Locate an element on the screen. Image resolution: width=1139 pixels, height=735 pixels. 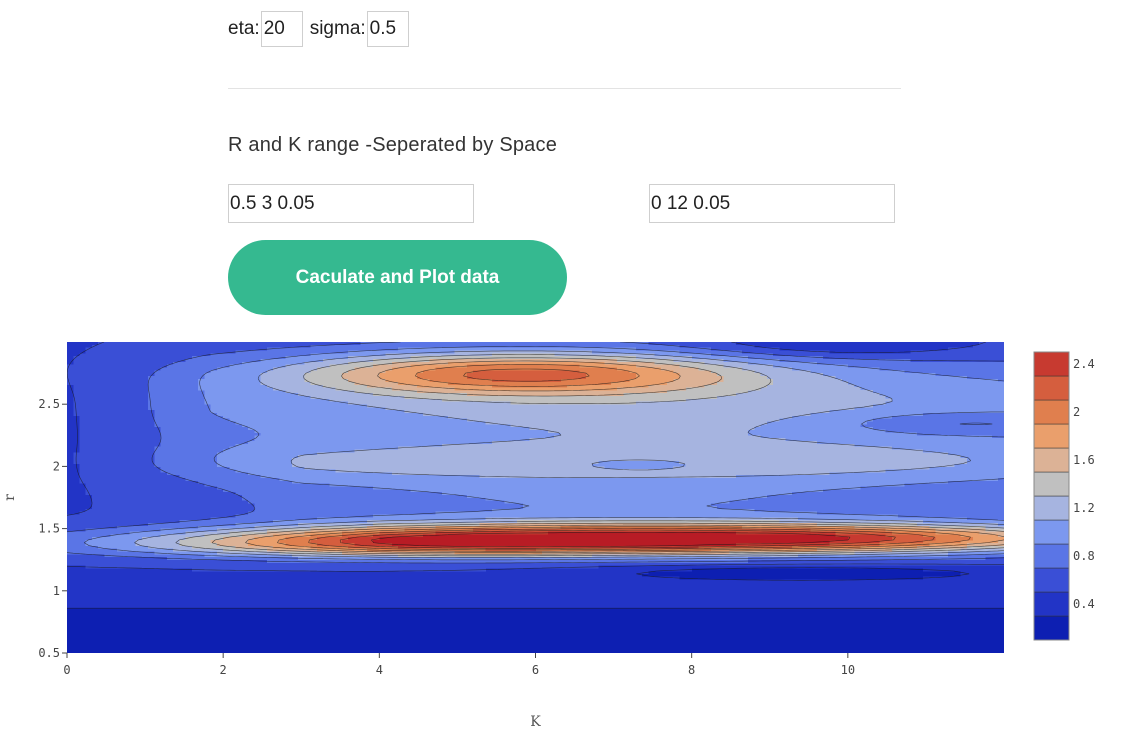
colorbar: 0.4 0.8 1.2 1.6 2 2.4 is located at coordinates (1064, 496).